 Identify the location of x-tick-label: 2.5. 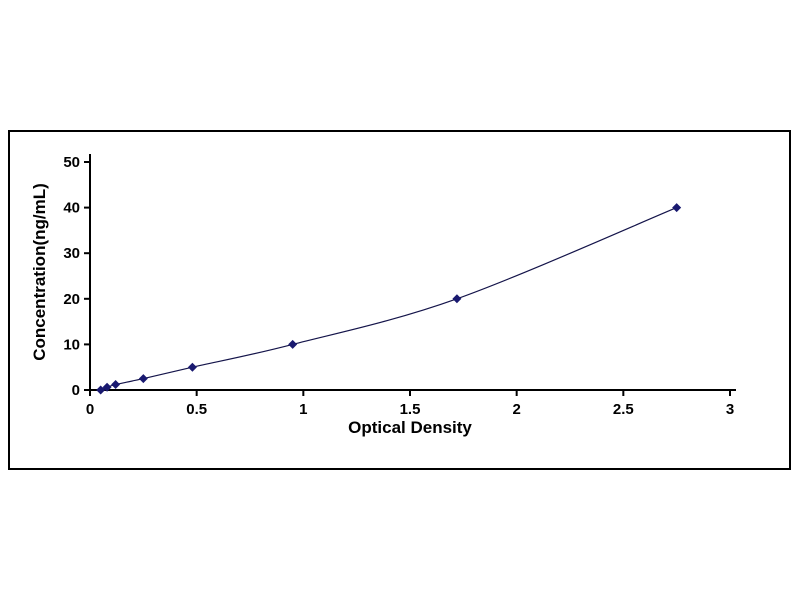
(623, 409).